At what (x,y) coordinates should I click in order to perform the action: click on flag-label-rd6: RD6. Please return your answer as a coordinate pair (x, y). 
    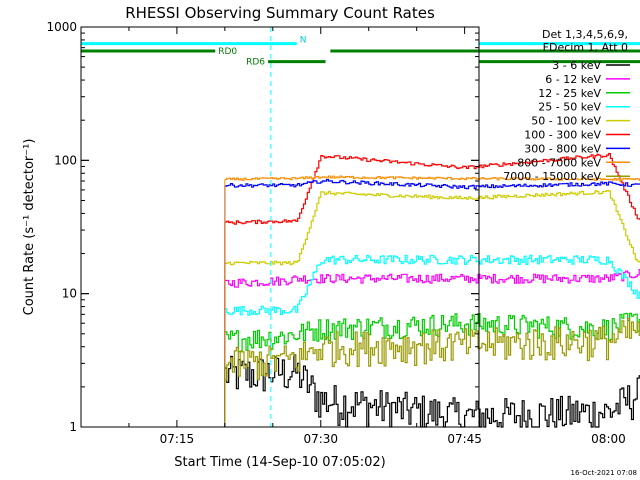
    Looking at the image, I should click on (255, 63).